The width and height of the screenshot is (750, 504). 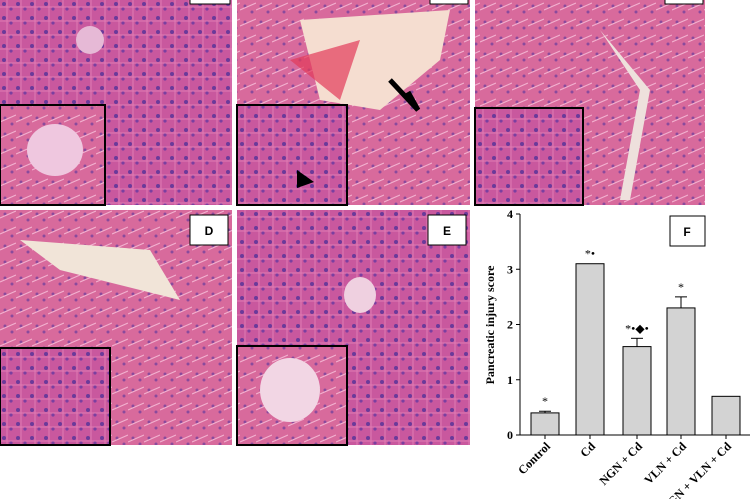 What do you see at coordinates (447, 231) in the screenshot?
I see `panel-label: E` at bounding box center [447, 231].